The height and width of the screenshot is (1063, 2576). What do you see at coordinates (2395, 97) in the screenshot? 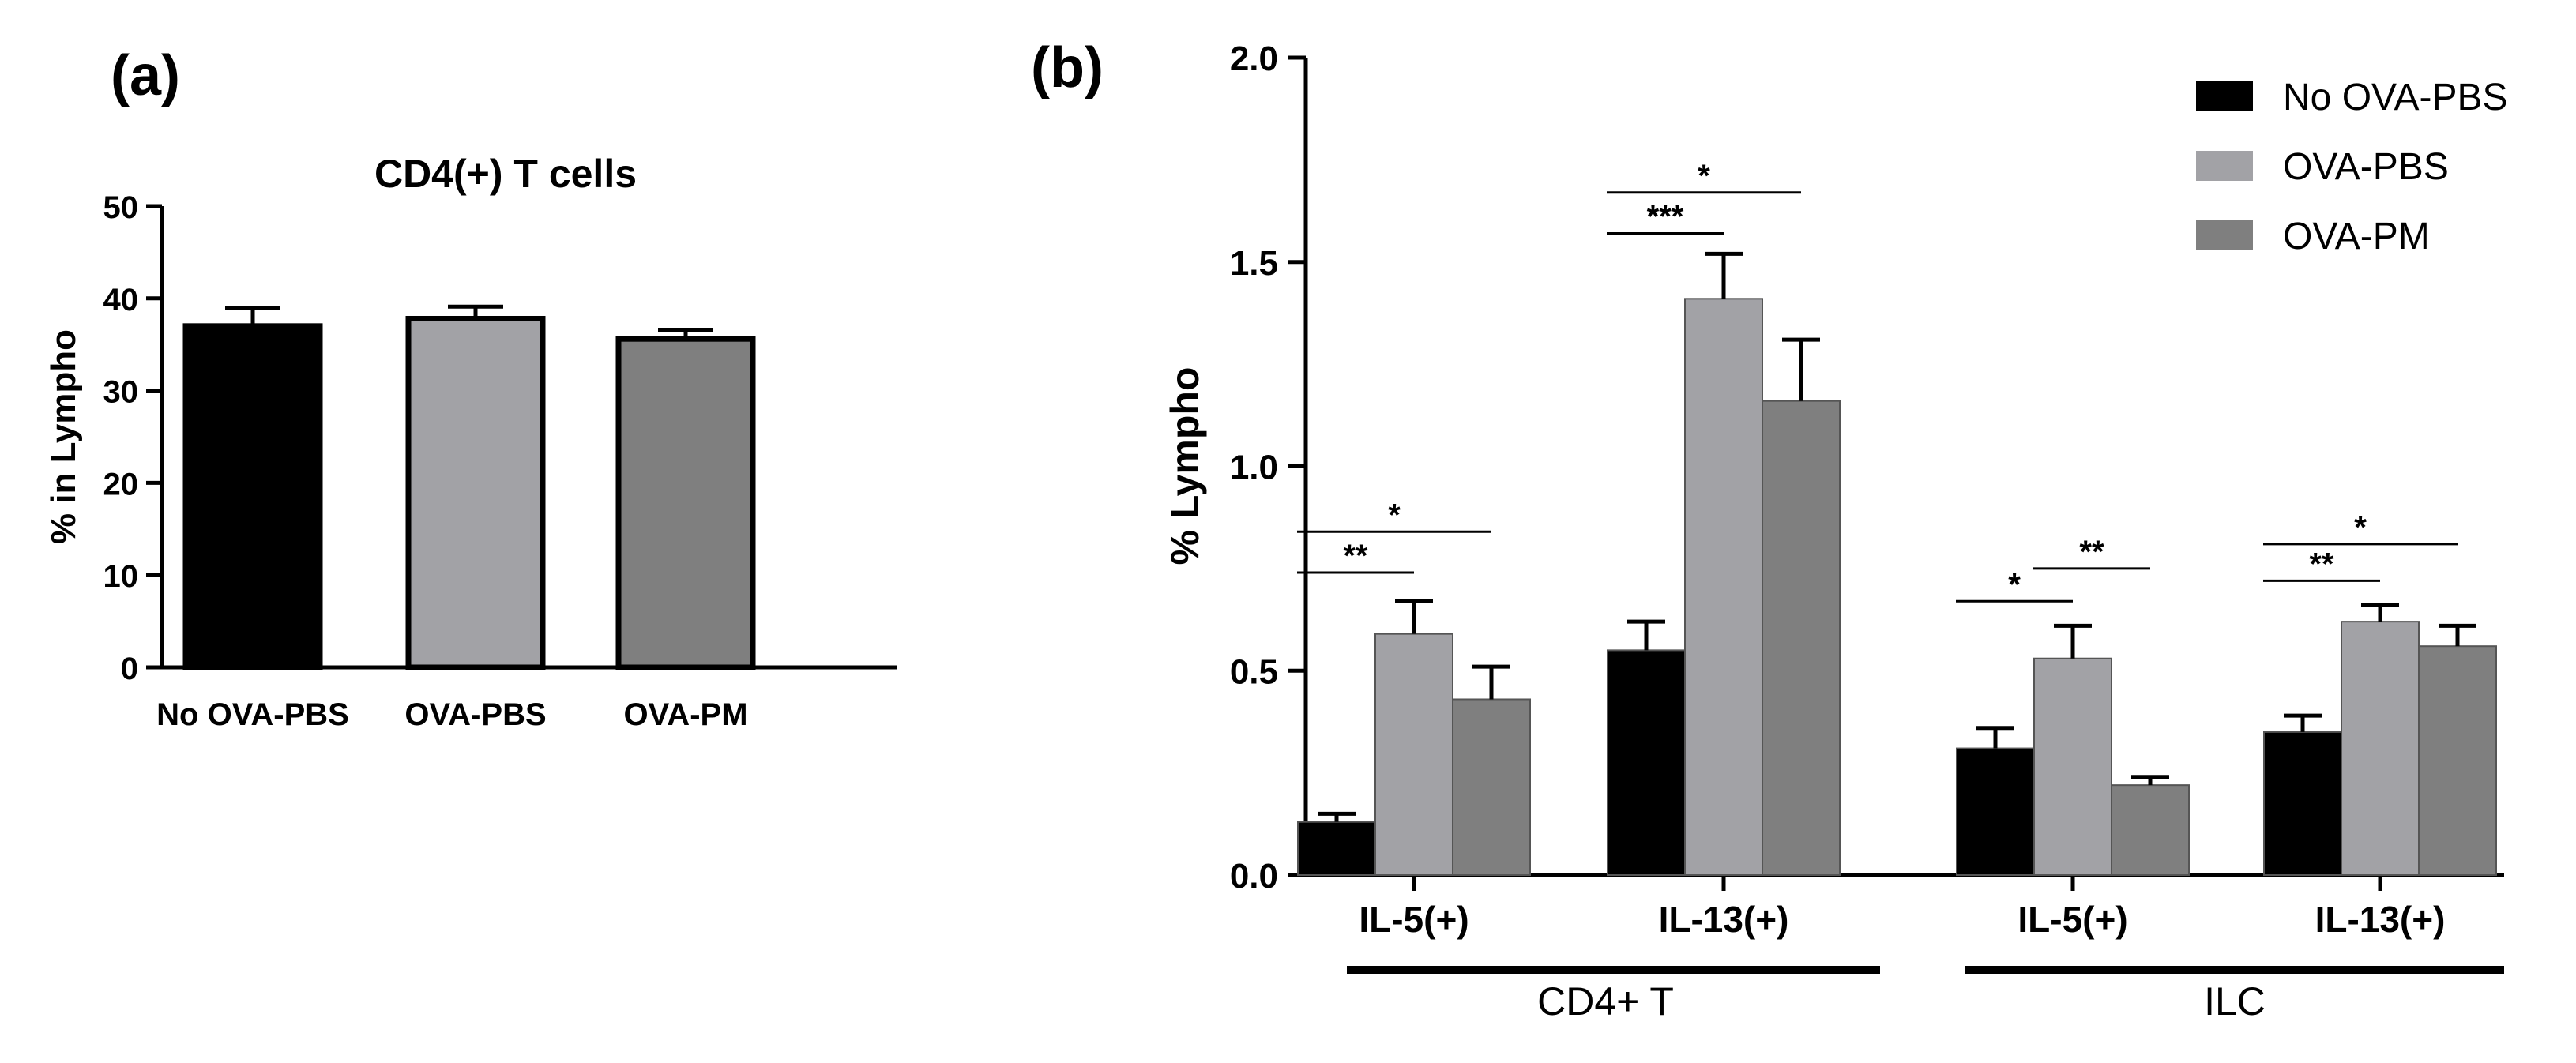
I see `legend-label: No OVA-PBS` at bounding box center [2395, 97].